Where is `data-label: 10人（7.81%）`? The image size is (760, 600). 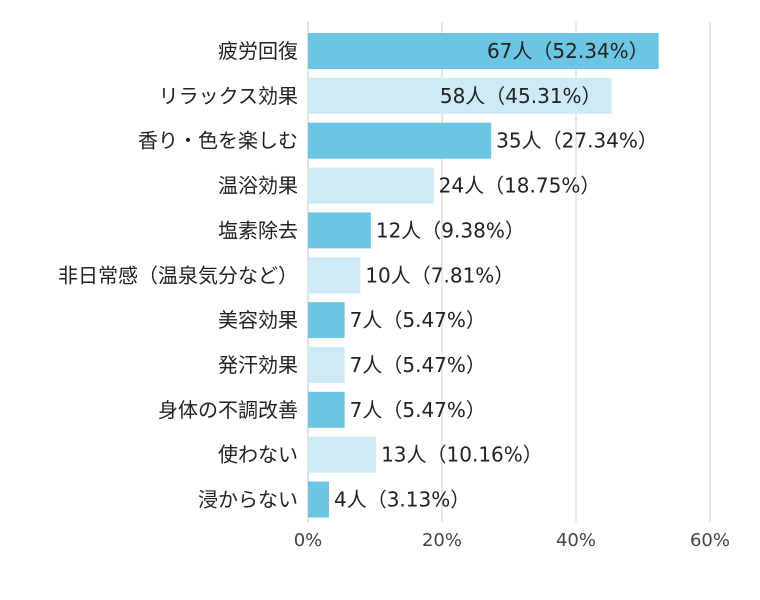
data-label: 10人（7.81%） is located at coordinates (439, 275).